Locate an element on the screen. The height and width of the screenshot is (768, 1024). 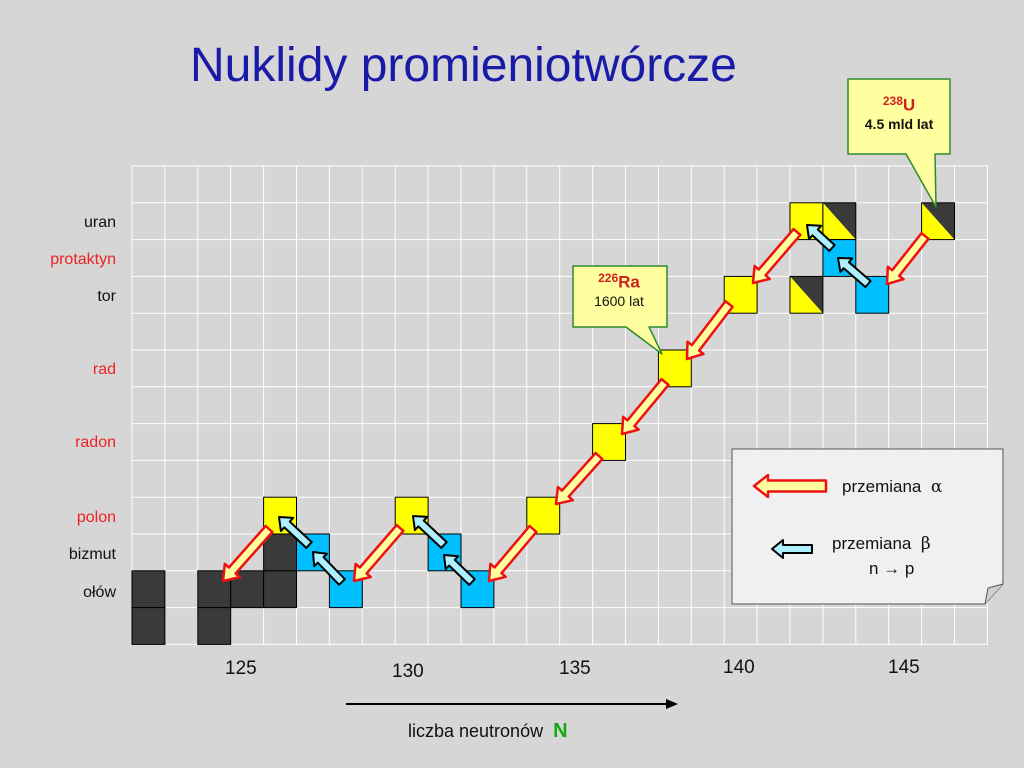
element-label-bizmut: bizmut is located at coordinates (92, 554).